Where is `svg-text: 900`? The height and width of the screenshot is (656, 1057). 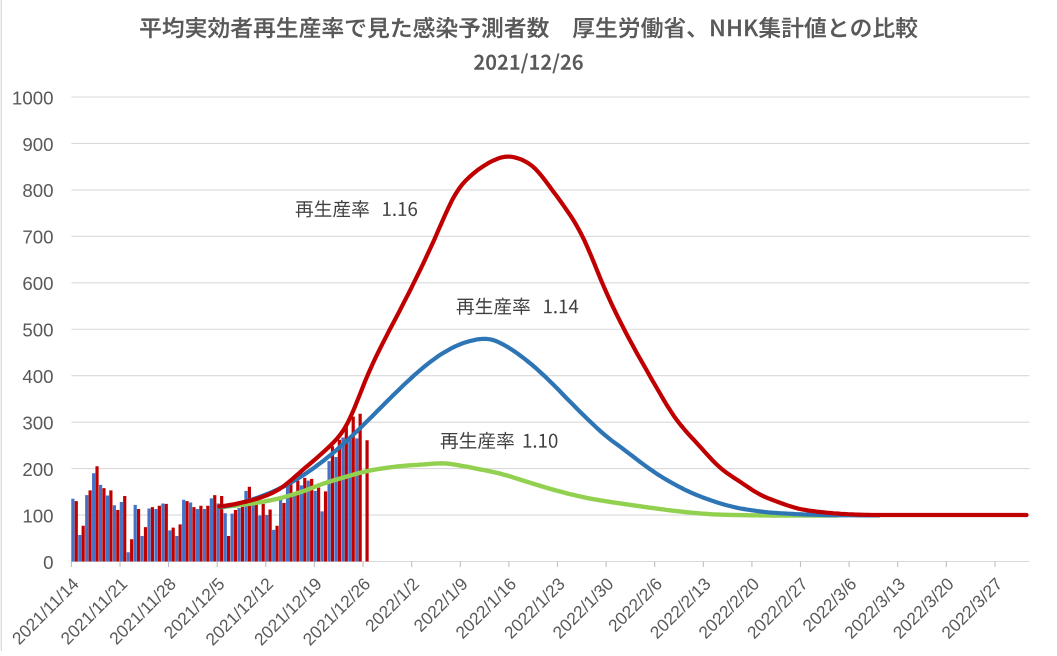
svg-text: 900 is located at coordinates (37, 144).